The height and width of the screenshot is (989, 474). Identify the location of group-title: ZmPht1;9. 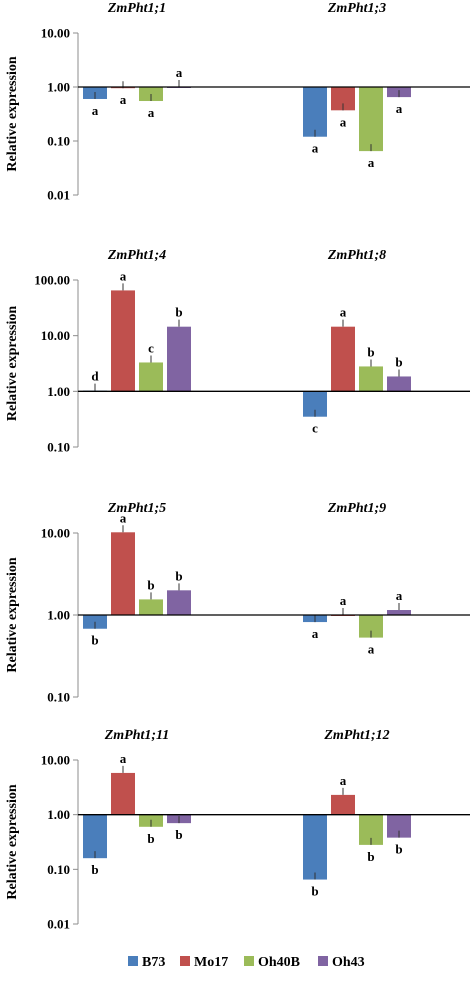
(356, 508).